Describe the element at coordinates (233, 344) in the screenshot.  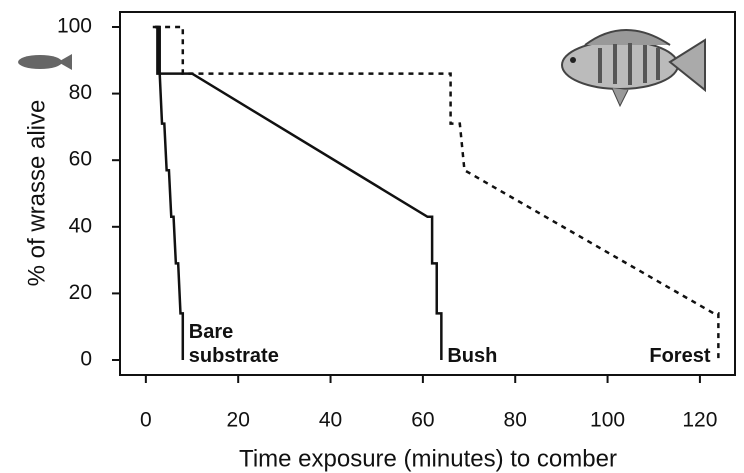
I see `series-label: Bare substrate` at that location.